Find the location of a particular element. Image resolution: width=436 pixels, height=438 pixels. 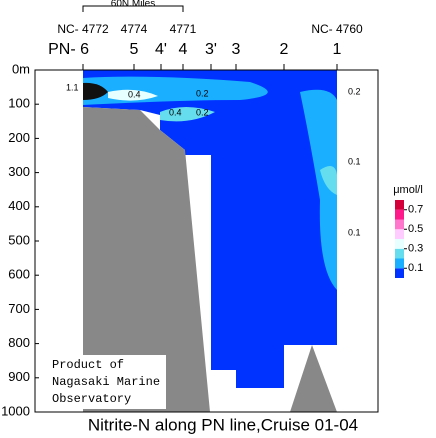

y-tick-label: 700 is located at coordinates (19, 308).